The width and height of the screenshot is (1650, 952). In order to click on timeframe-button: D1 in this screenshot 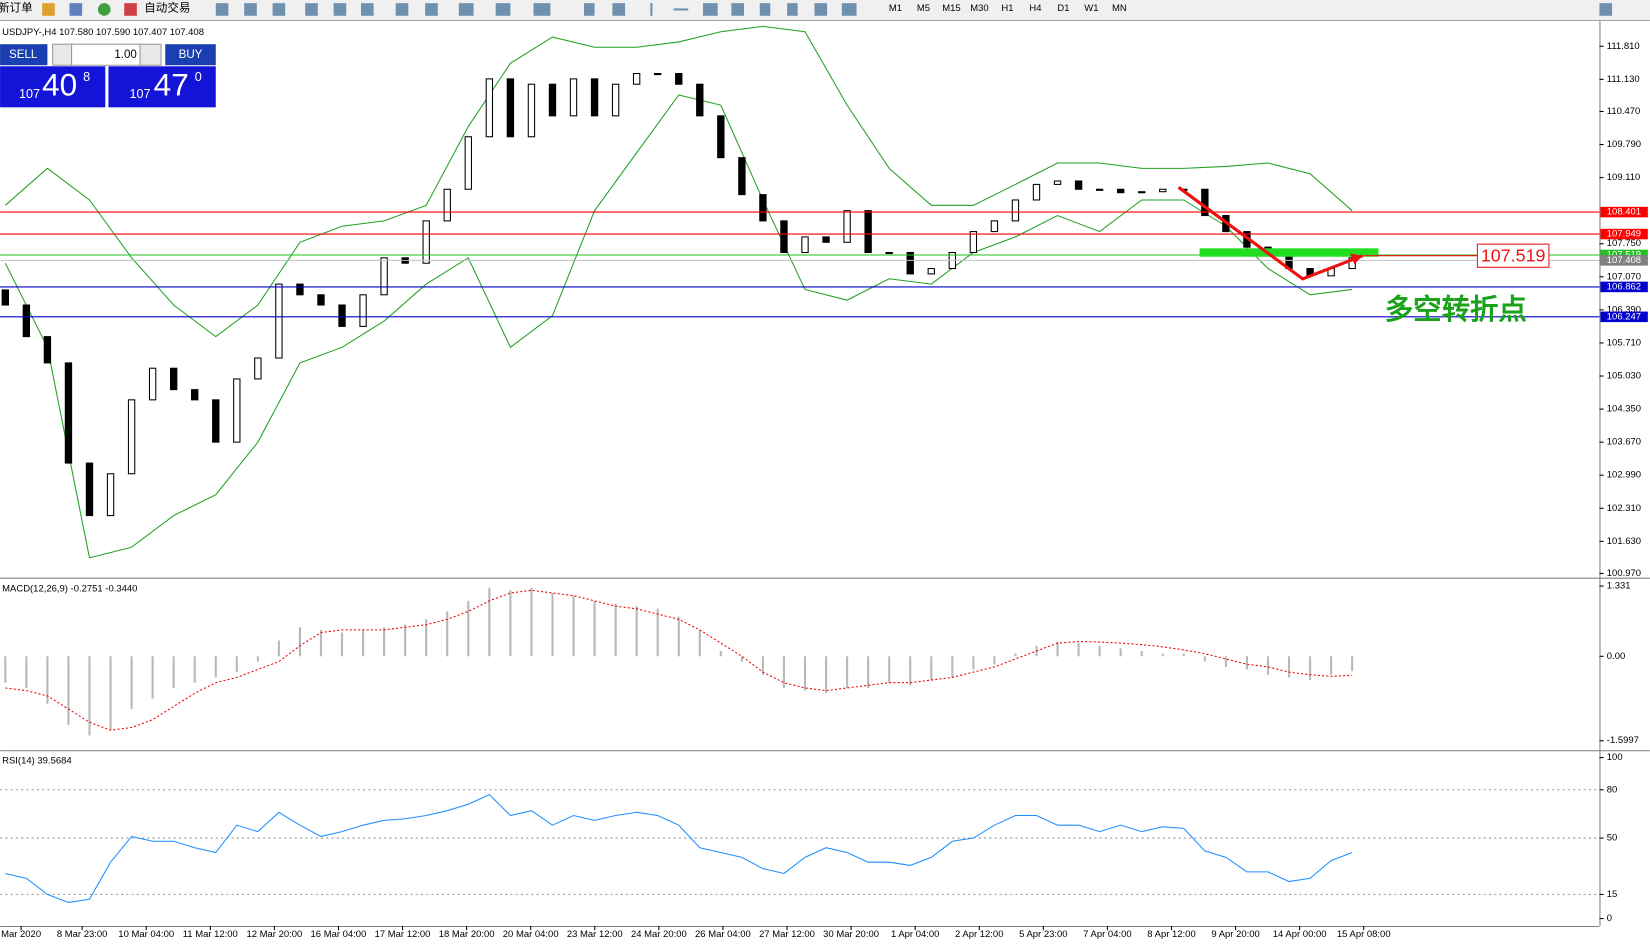, I will do `click(1063, 8)`.